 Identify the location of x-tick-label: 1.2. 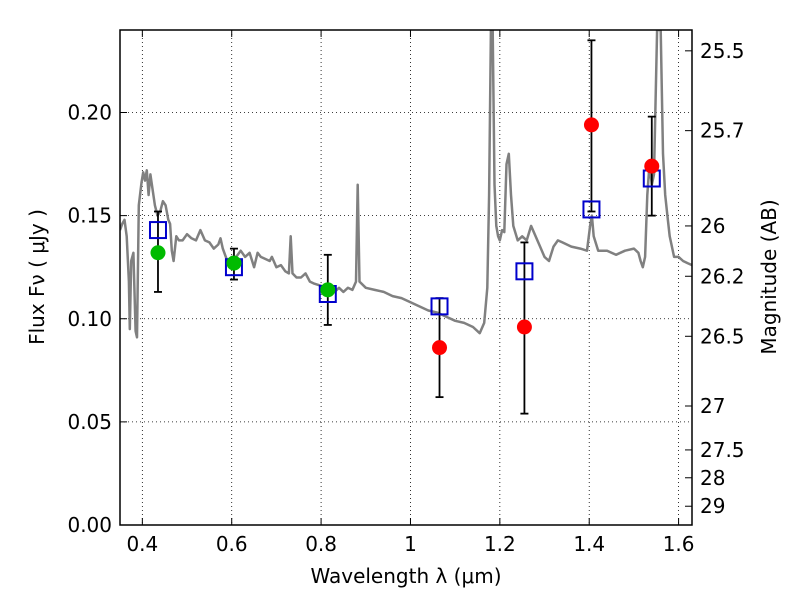
(500, 544).